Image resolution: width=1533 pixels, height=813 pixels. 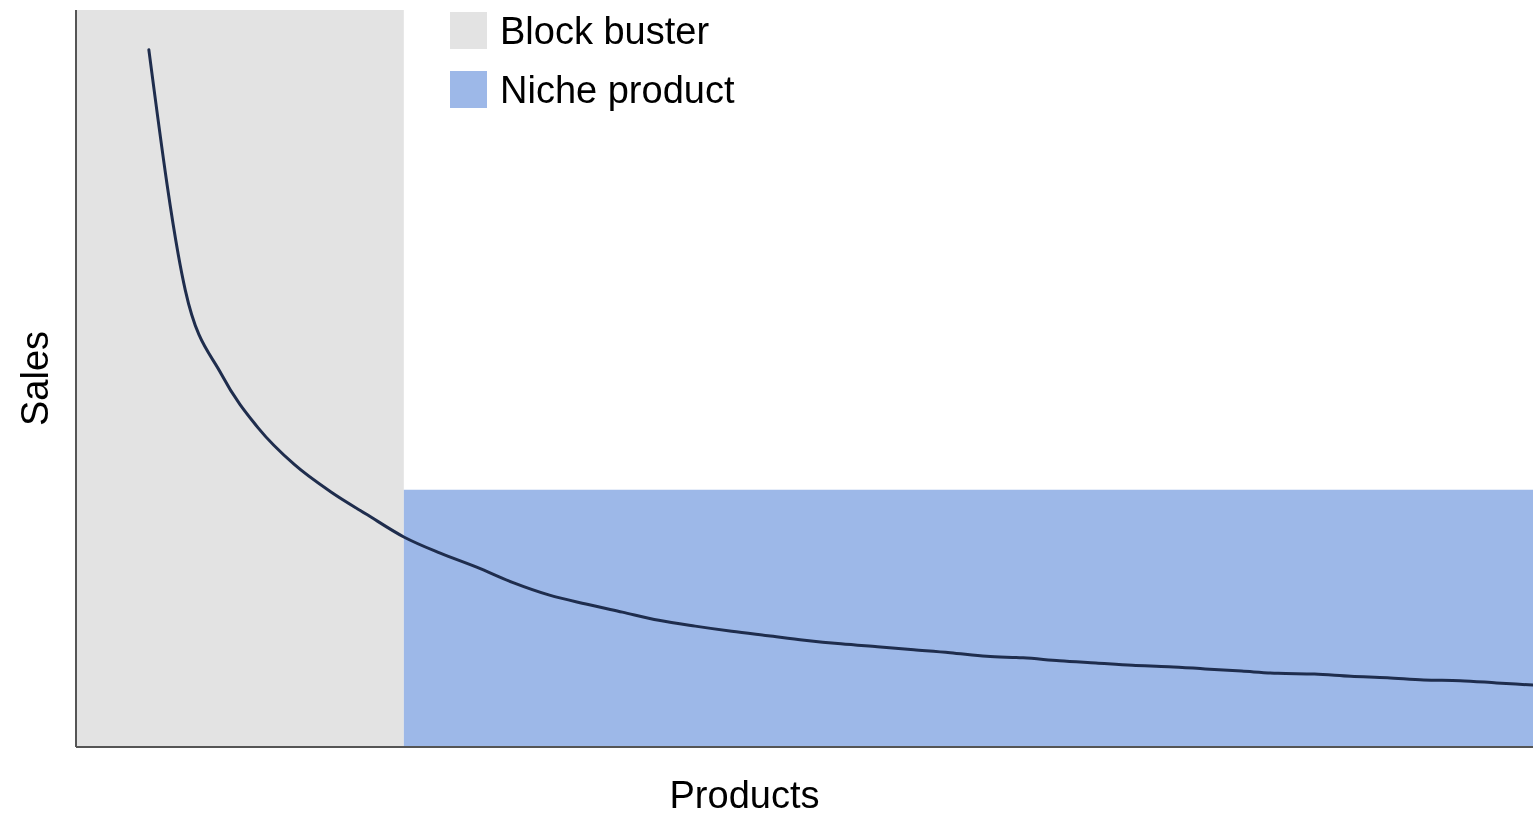 I want to click on y-axis-title: Sales, so click(x=35, y=378).